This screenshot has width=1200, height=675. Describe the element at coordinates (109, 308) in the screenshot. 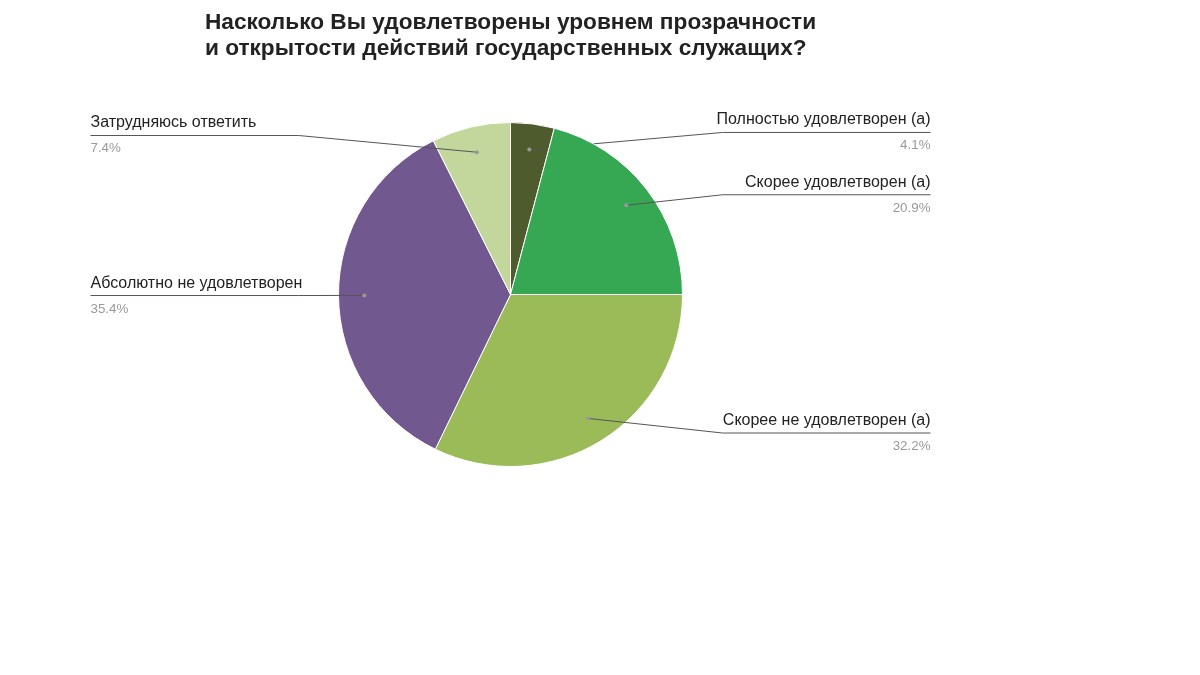

I see `data-label: 35.4%` at that location.